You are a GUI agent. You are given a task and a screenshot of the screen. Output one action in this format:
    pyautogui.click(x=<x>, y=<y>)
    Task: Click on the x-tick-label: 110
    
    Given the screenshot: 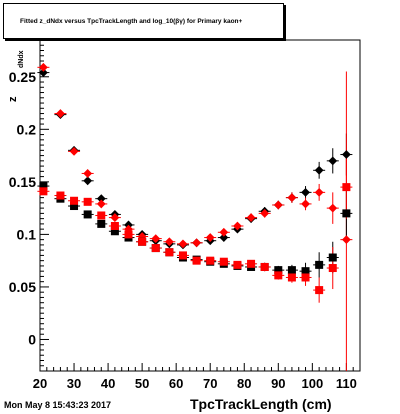 What is the action you would take?
    pyautogui.click(x=346, y=383)
    